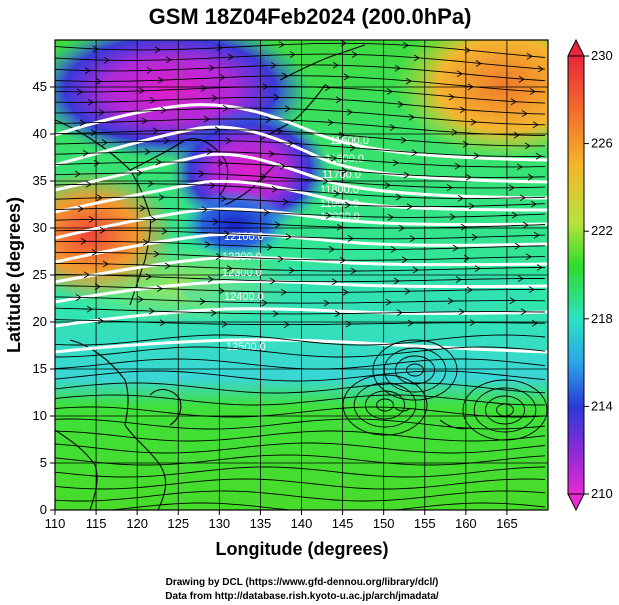 The height and width of the screenshot is (605, 619). I want to click on y-tick-label: 10, so click(40, 415).